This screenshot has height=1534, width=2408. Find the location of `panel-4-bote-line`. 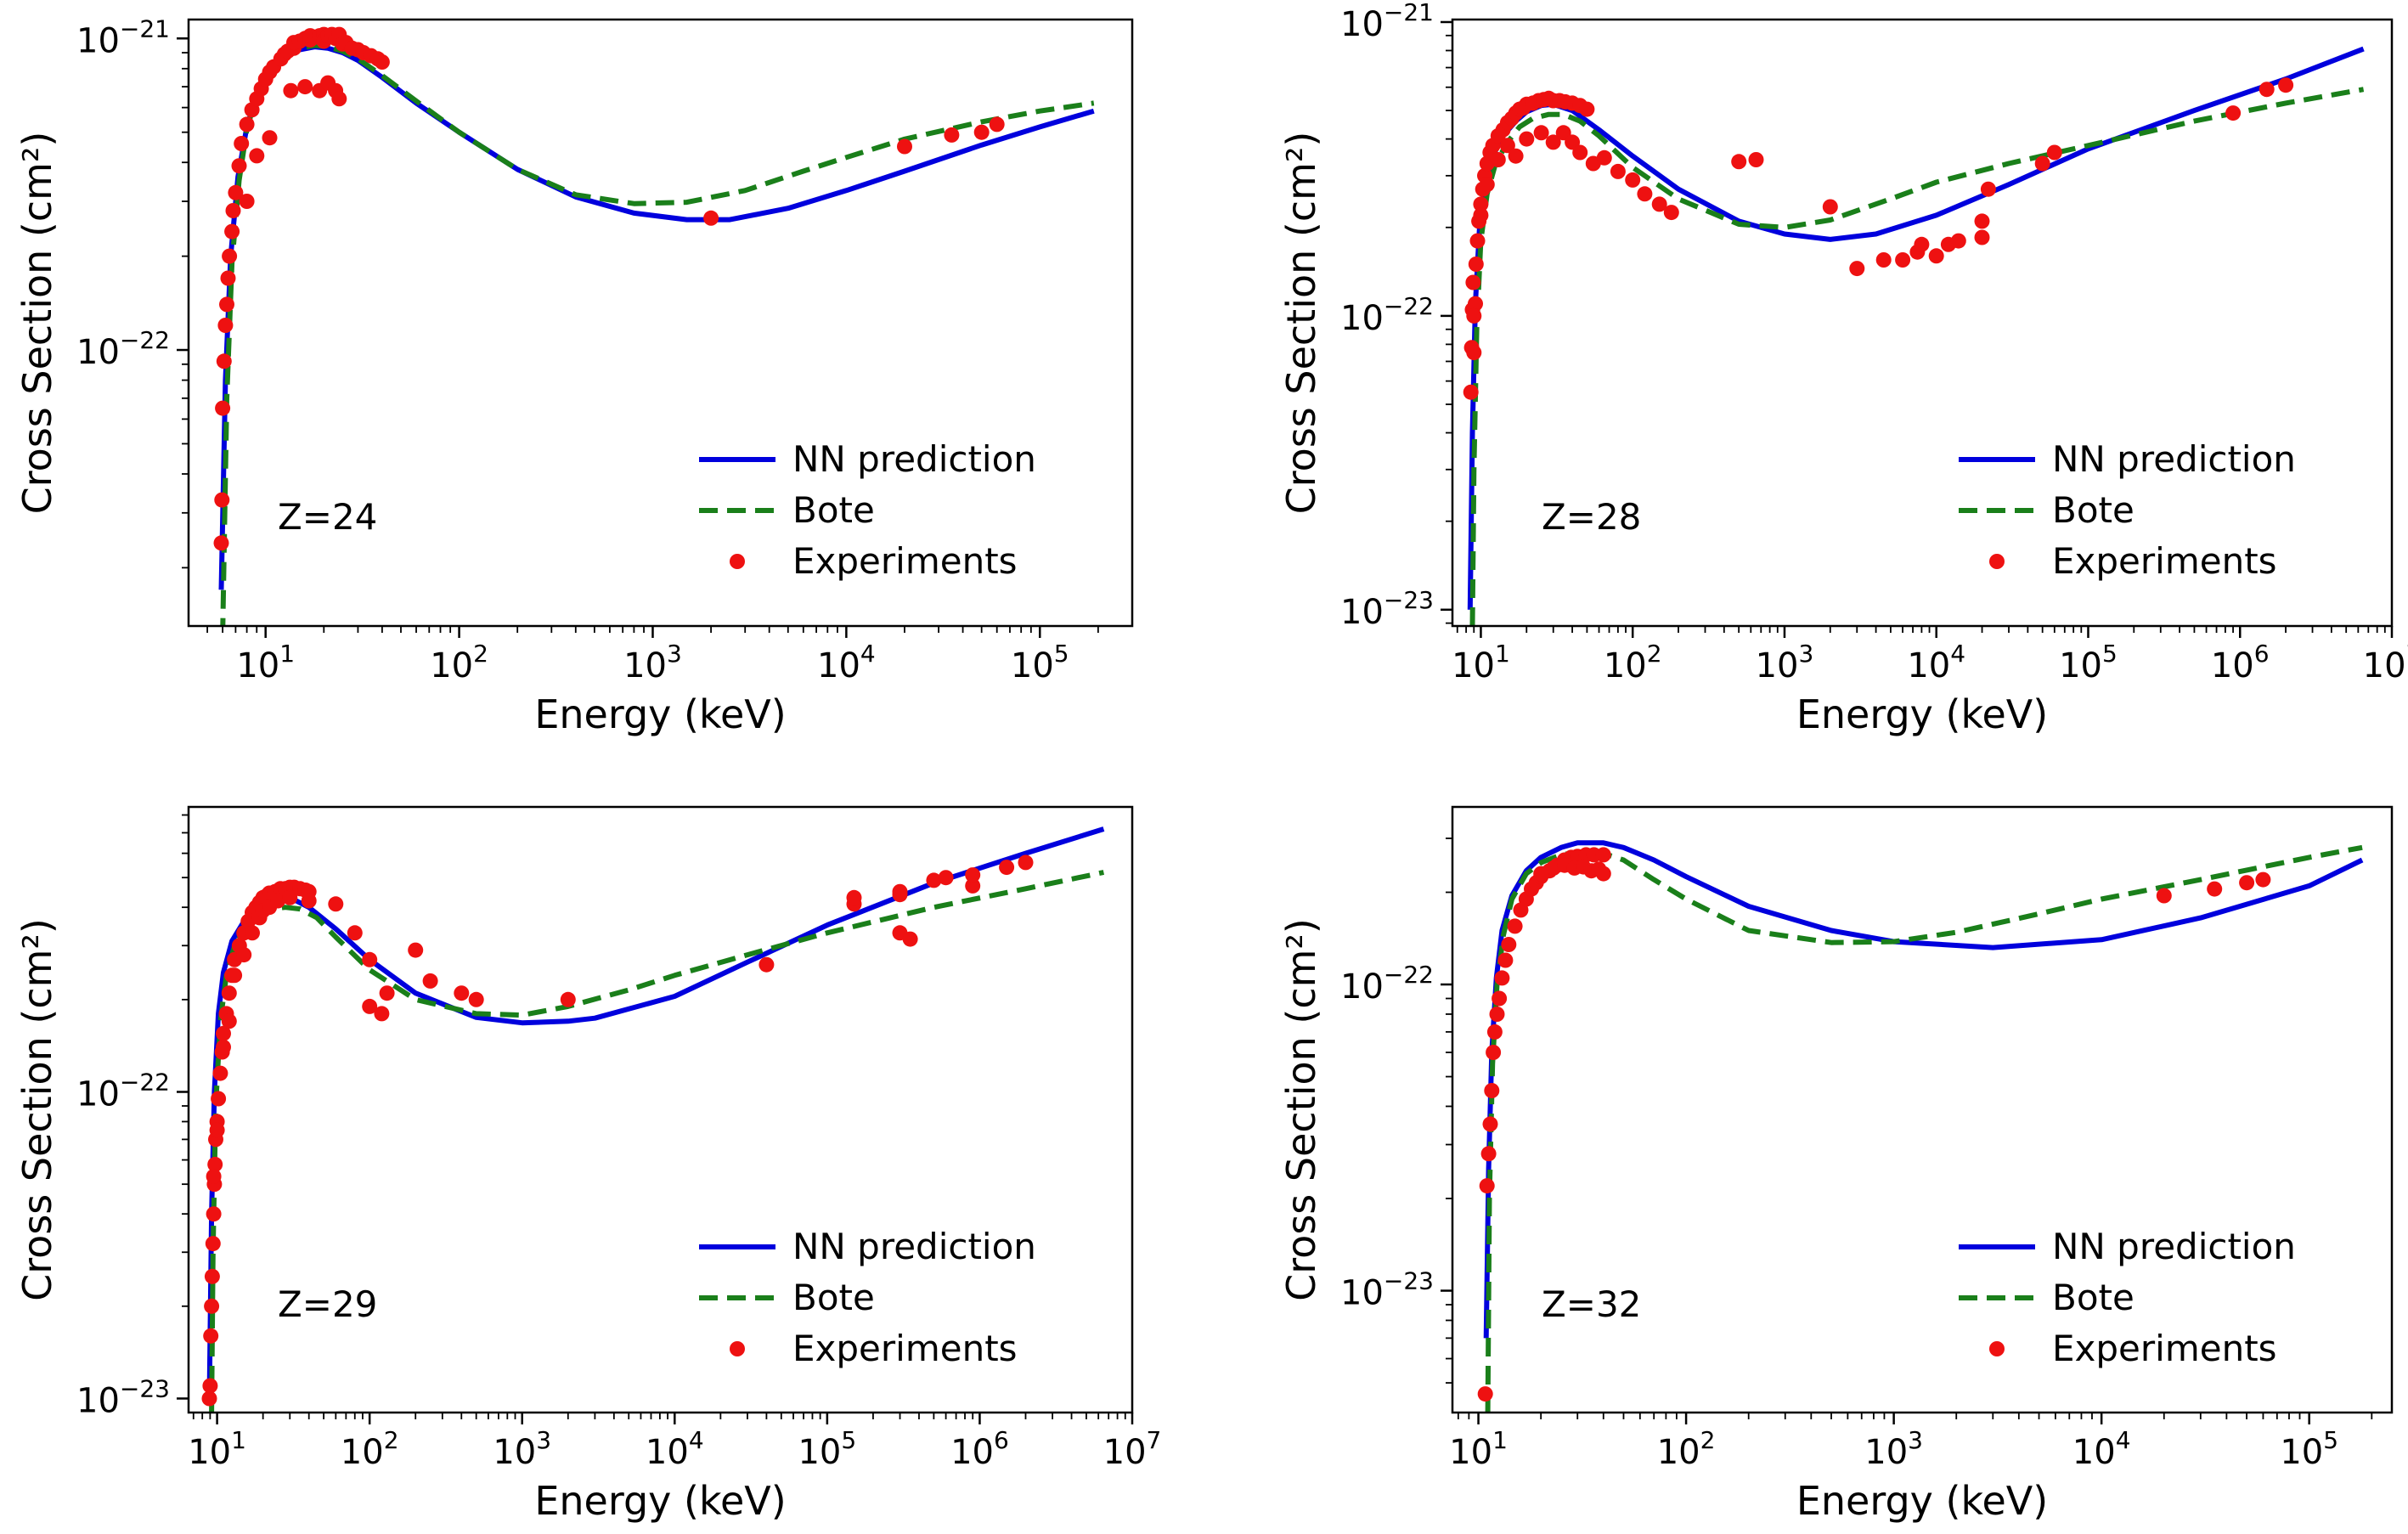

panel-4-bote-line is located at coordinates (1924, 1128).